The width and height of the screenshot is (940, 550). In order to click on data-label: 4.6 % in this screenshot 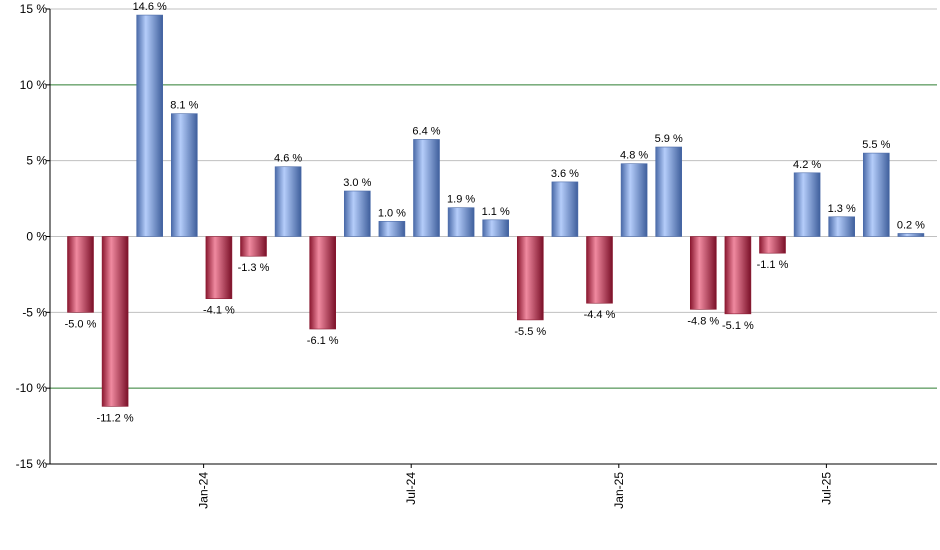, I will do `click(288, 159)`.